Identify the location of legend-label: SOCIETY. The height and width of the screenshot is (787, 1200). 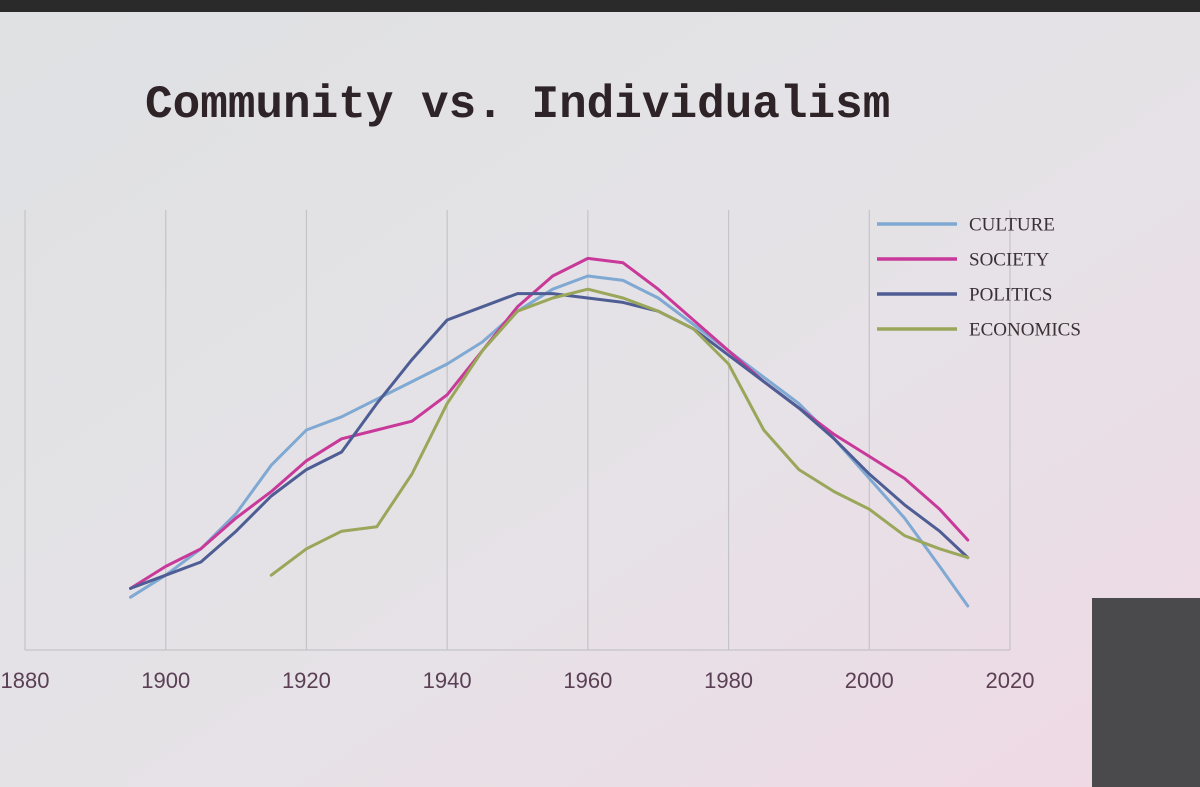
(1009, 259).